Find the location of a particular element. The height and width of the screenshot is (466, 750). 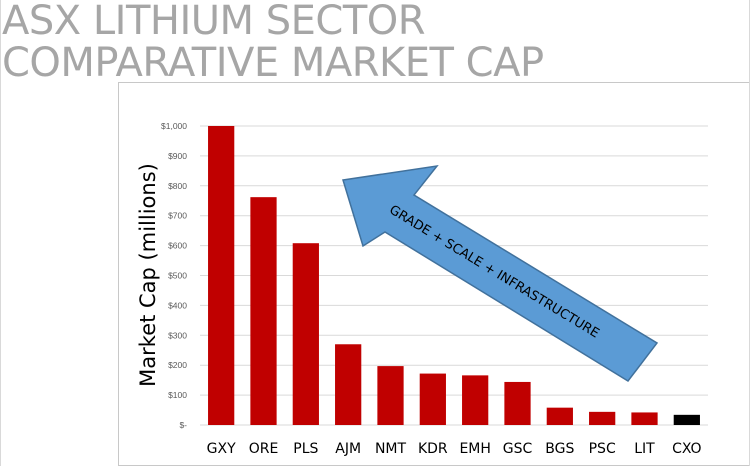

trend-arrow-label: GRADE + SCALE + INFRASTRUCTURE is located at coordinates (493, 272).